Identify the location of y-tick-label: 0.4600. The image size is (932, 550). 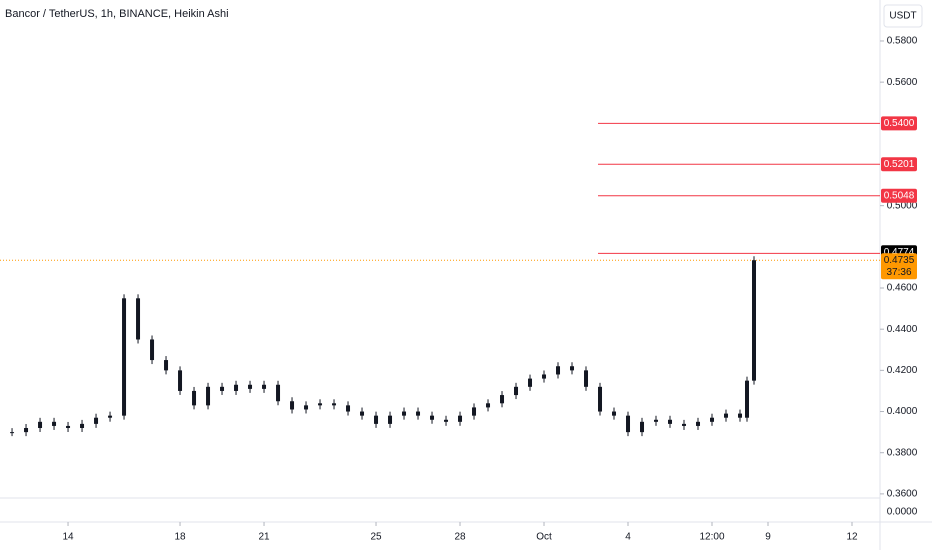
(902, 288).